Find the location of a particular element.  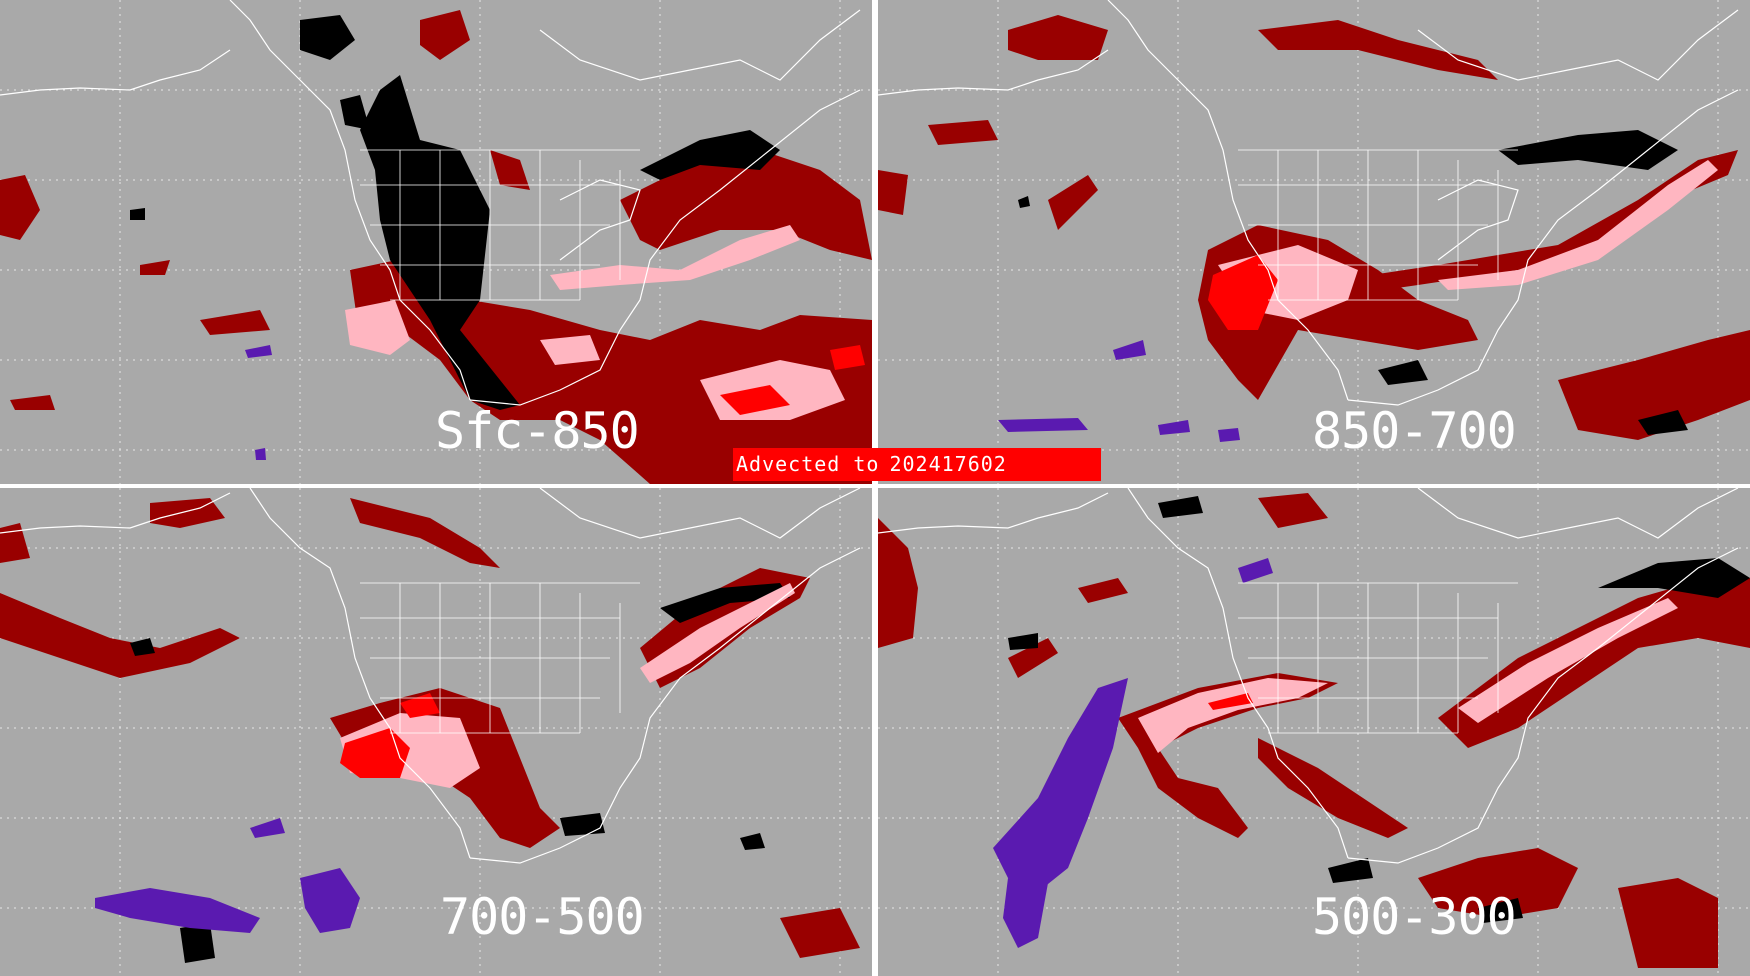

vertical-divider is located at coordinates (875, 488).